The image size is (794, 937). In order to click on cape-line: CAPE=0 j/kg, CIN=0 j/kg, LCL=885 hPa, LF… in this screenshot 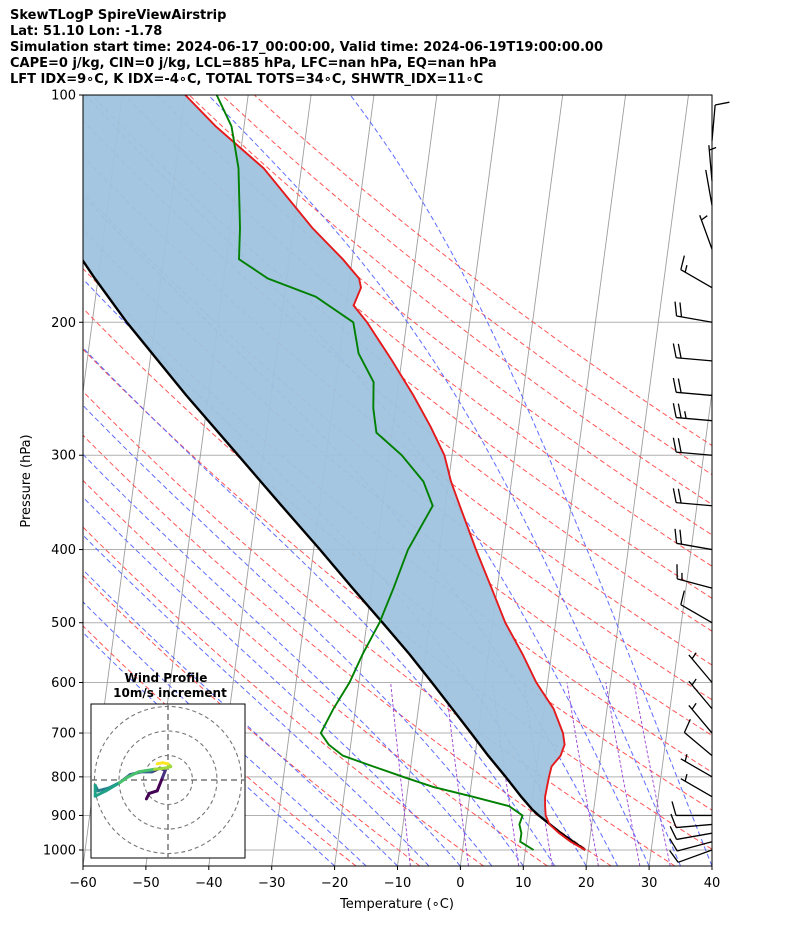, I will do `click(253, 63)`.